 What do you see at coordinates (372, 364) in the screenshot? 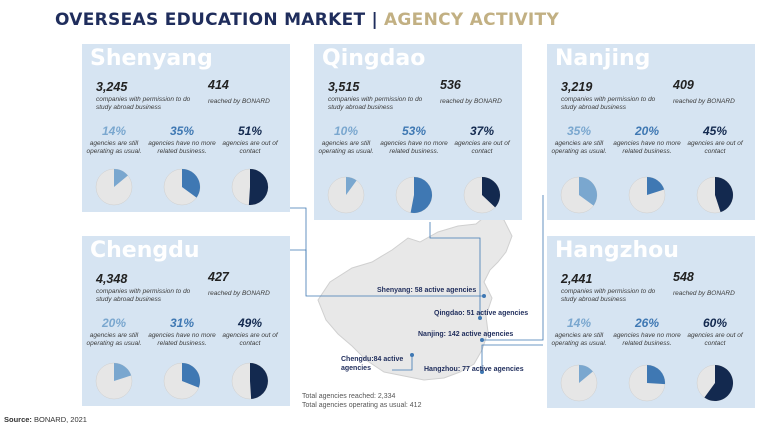
I see `map-label-chengdu: Chengdu:84 active agencies` at bounding box center [372, 364].